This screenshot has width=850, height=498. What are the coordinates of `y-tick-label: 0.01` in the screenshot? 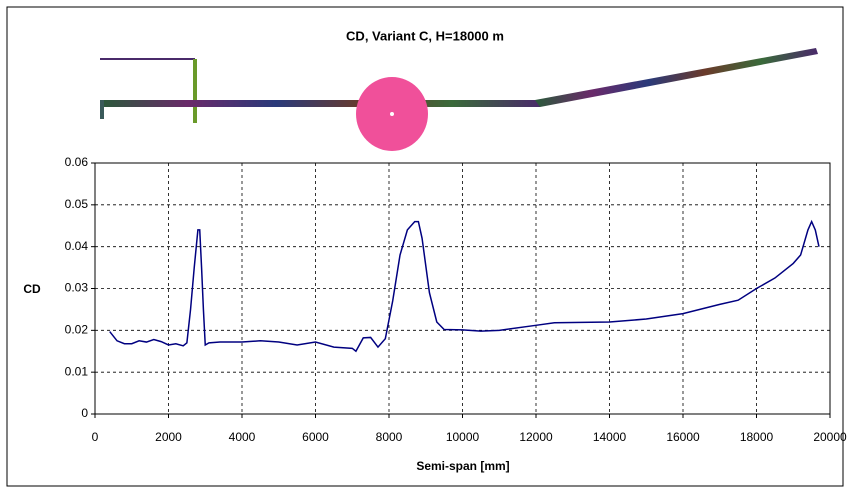 It's located at (77, 371).